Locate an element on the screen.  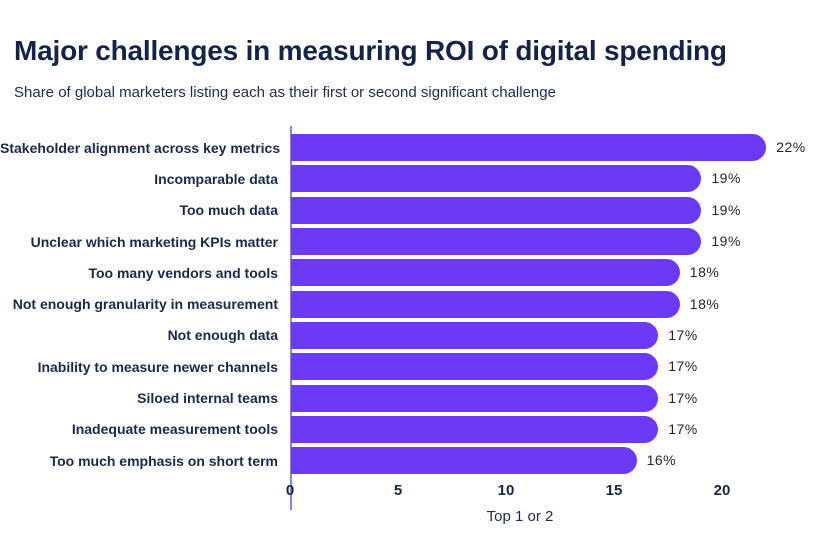
y-axis-line is located at coordinates (291, 318).